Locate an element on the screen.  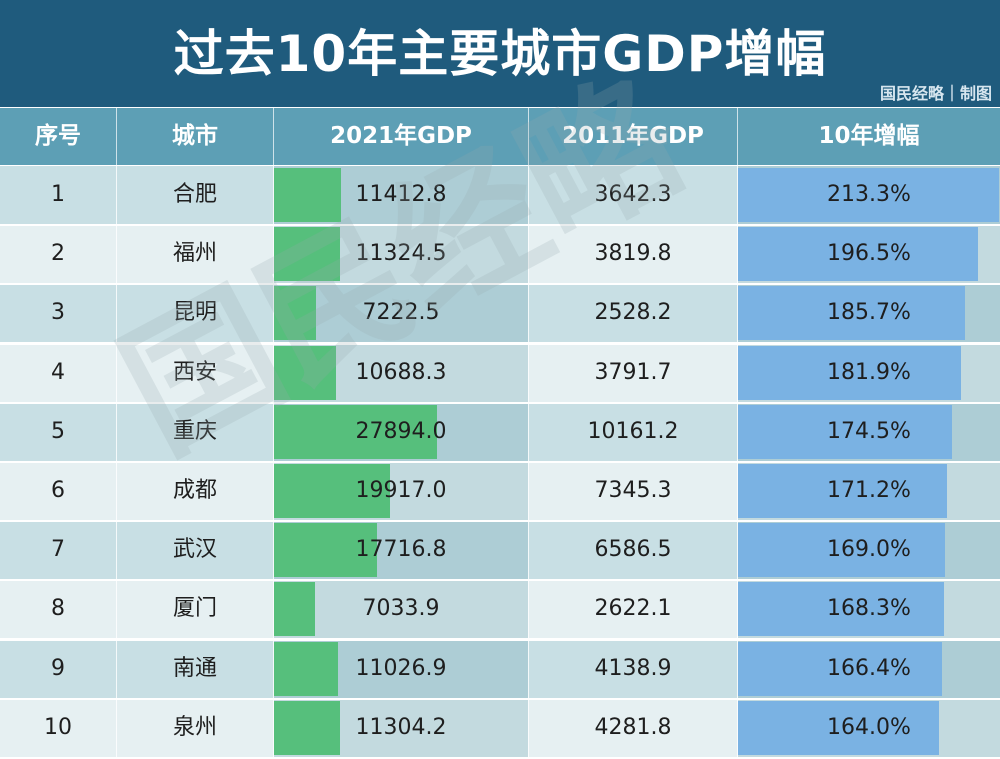
header-city: 城市 is located at coordinates (195, 136).